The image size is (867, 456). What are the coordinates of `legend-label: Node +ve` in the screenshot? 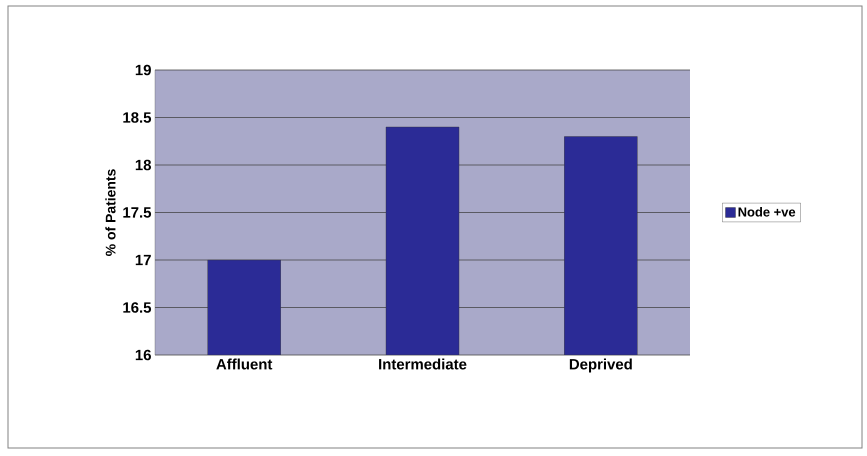 It's located at (767, 212).